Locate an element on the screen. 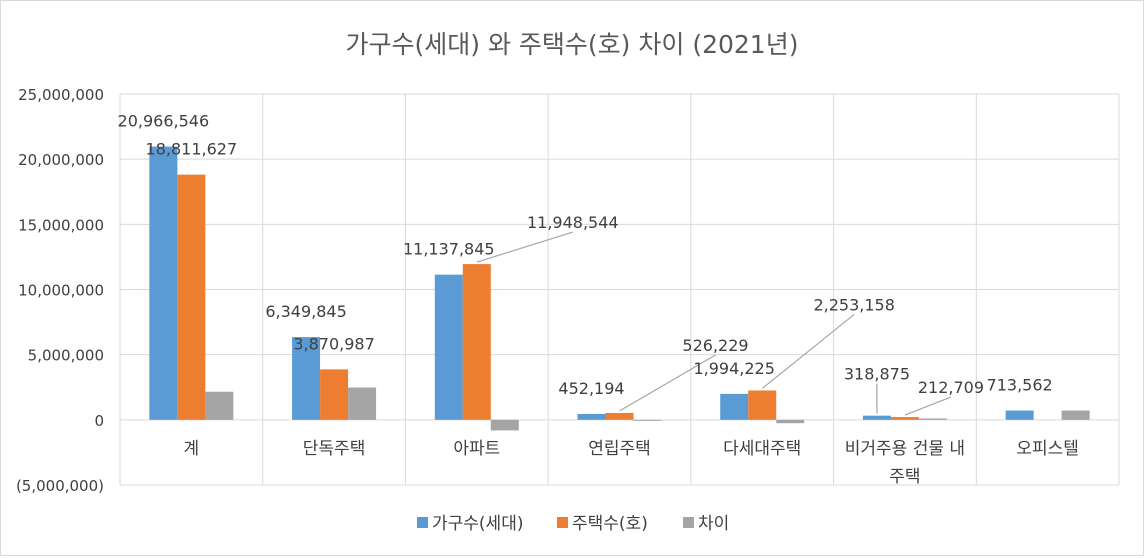  data-label: 212,709 is located at coordinates (951, 387).